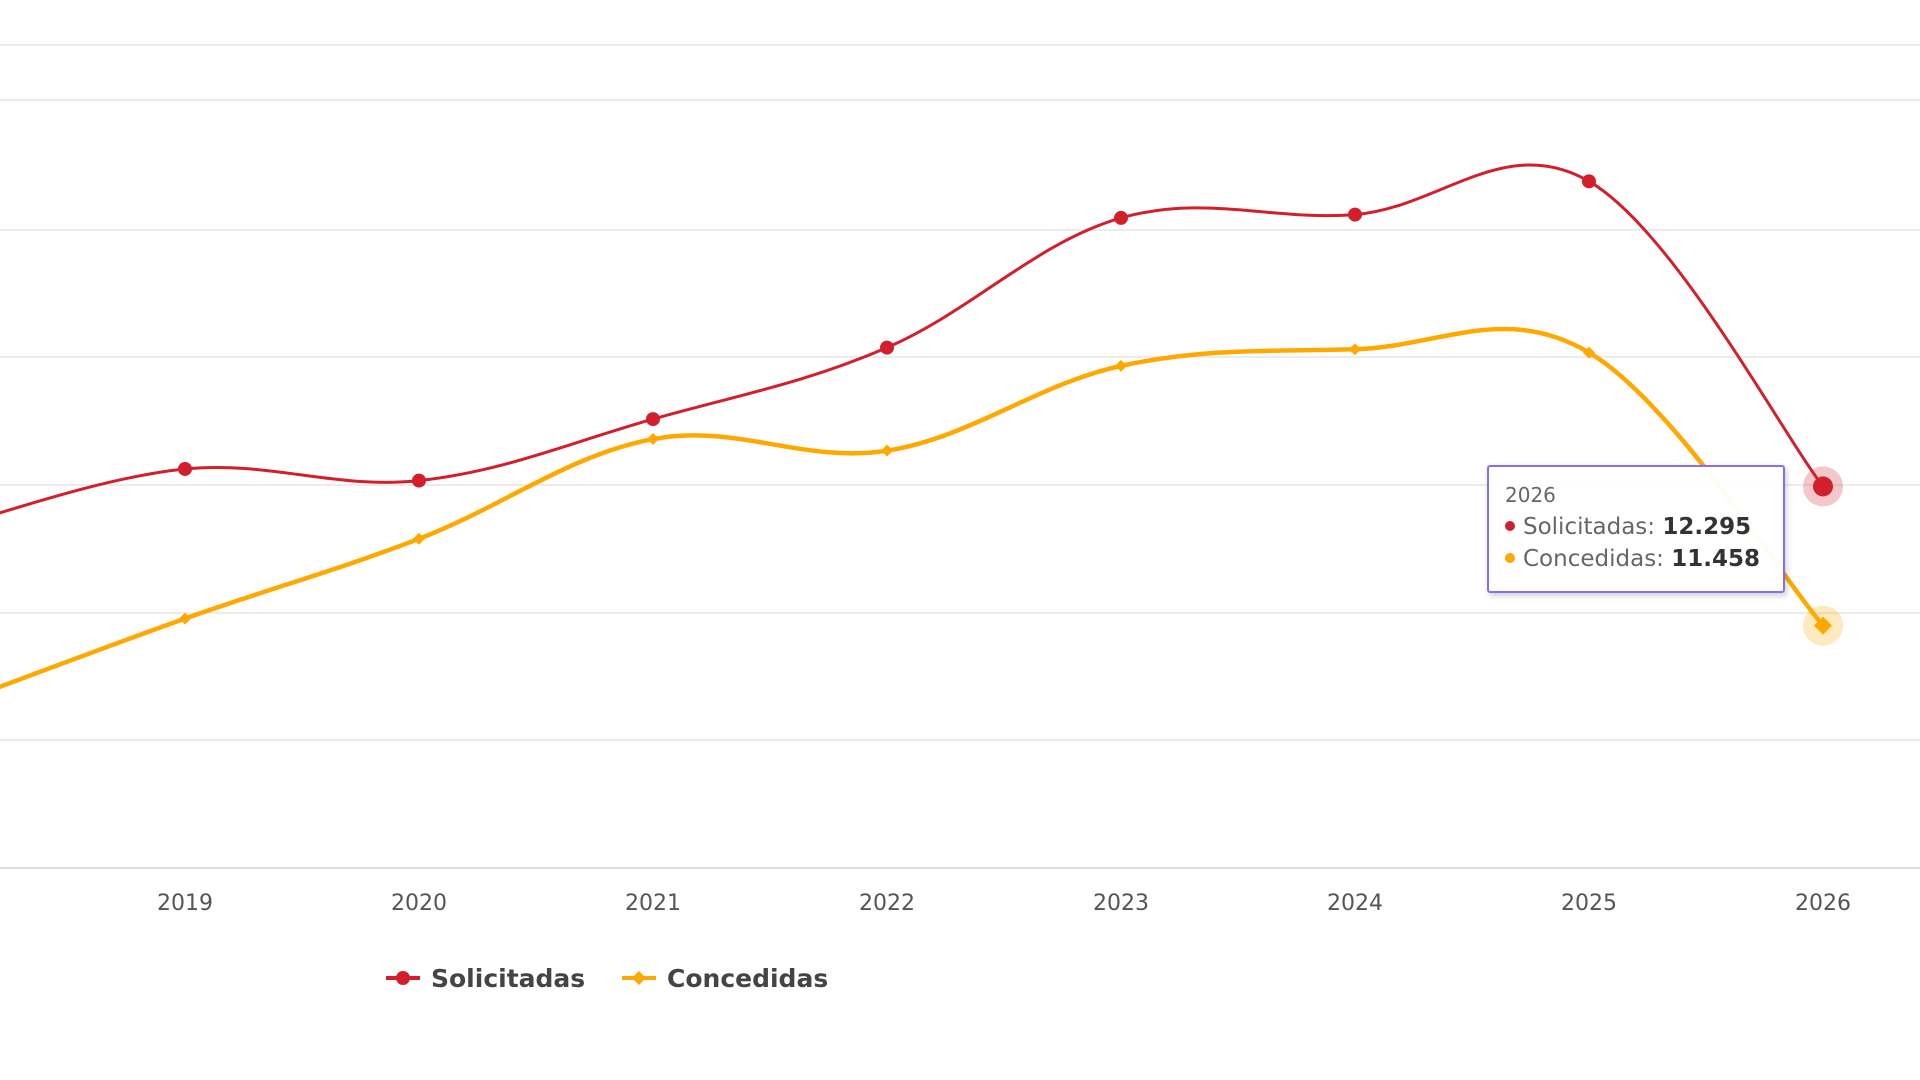 The image size is (1920, 1080). What do you see at coordinates (887, 903) in the screenshot?
I see `x-tick-label: 2022` at bounding box center [887, 903].